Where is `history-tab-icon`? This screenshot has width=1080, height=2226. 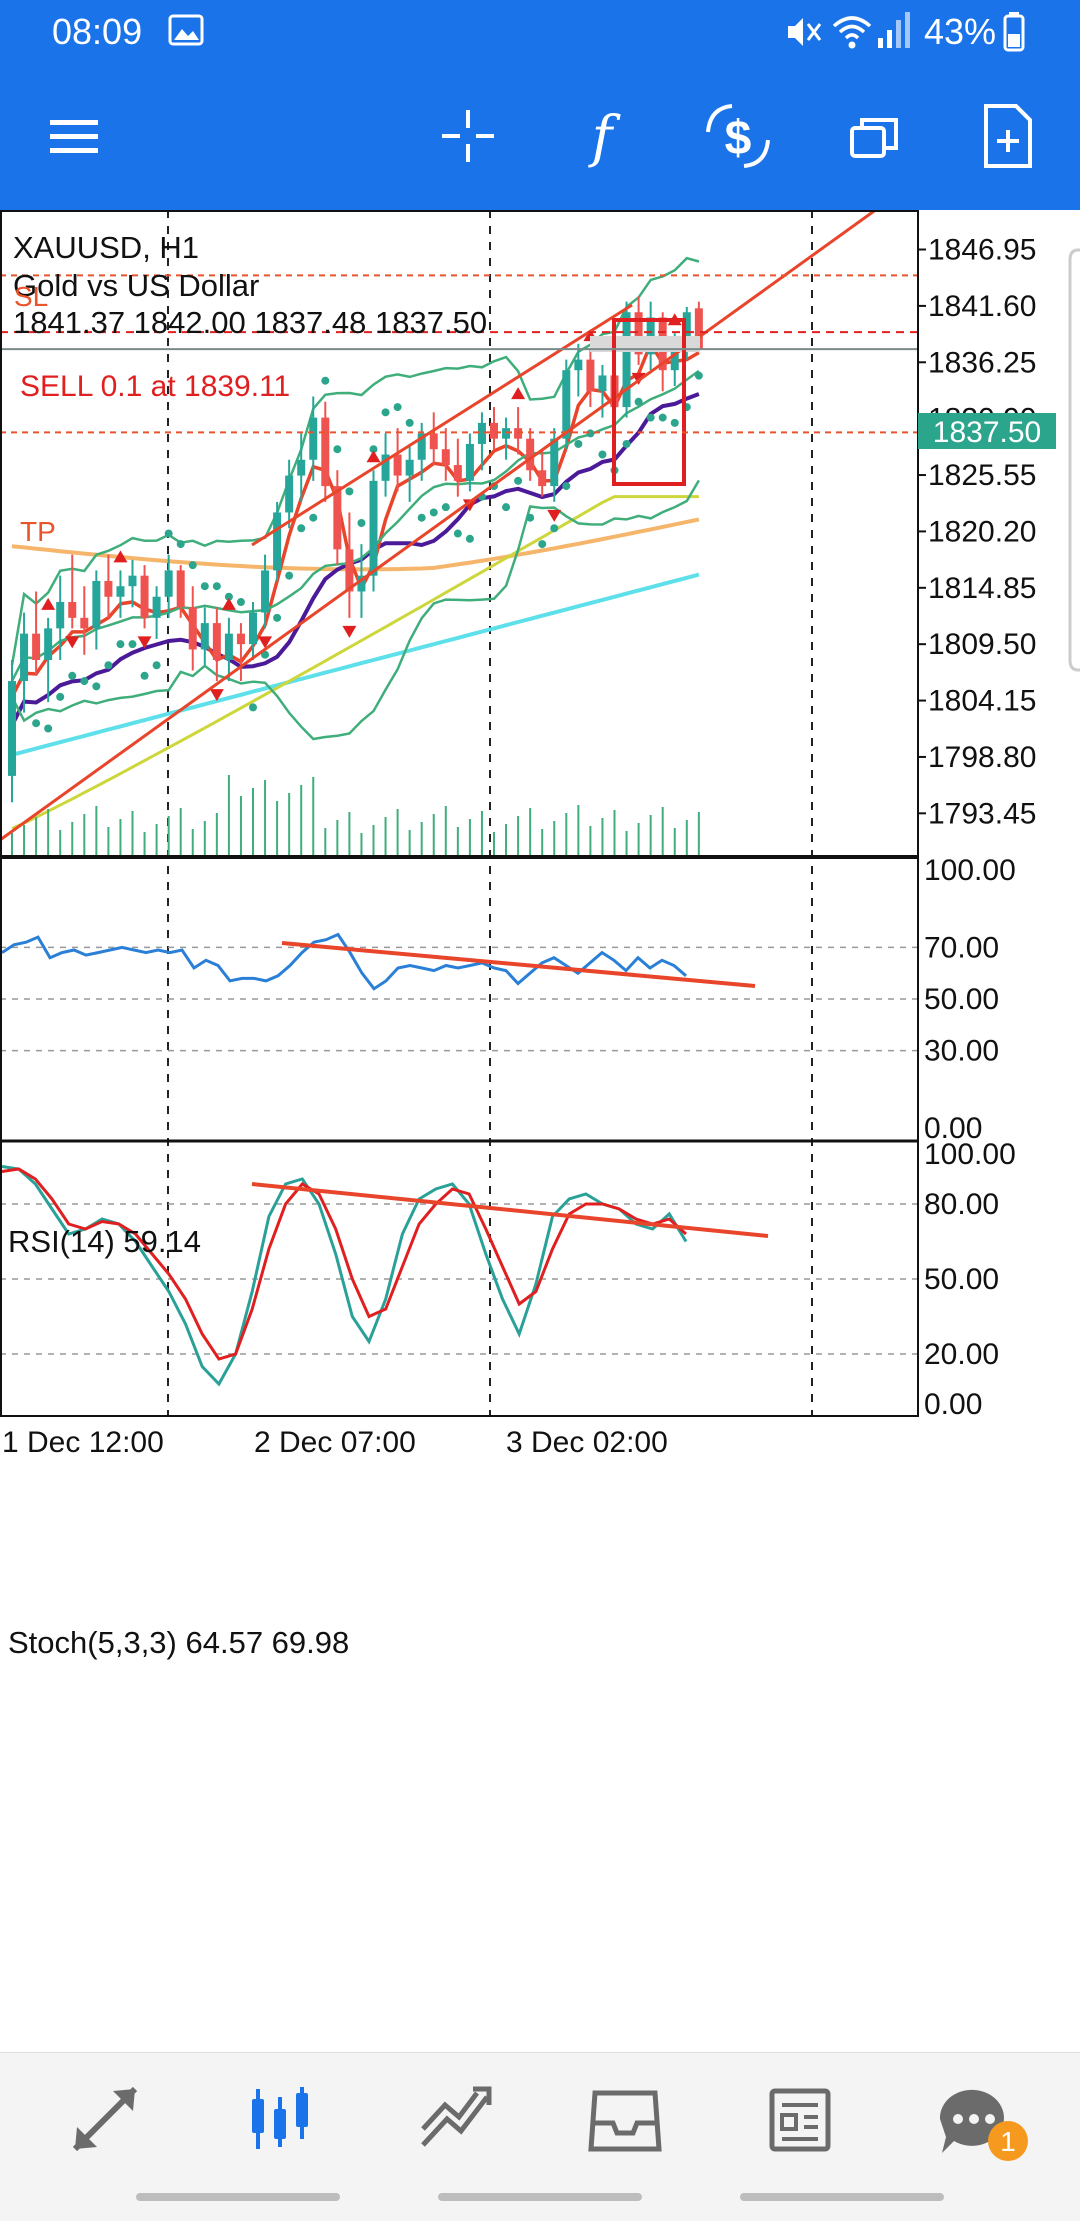
history-tab-icon is located at coordinates (625, 2121).